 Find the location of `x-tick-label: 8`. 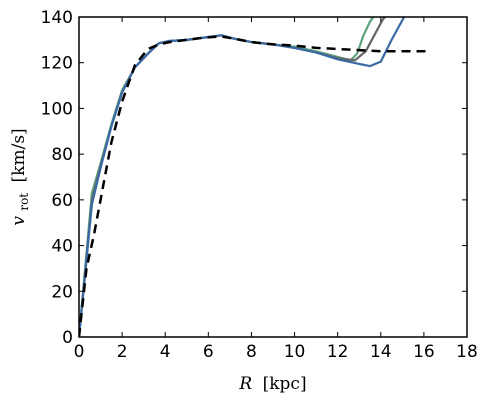

x-tick-label: 8 is located at coordinates (251, 352).